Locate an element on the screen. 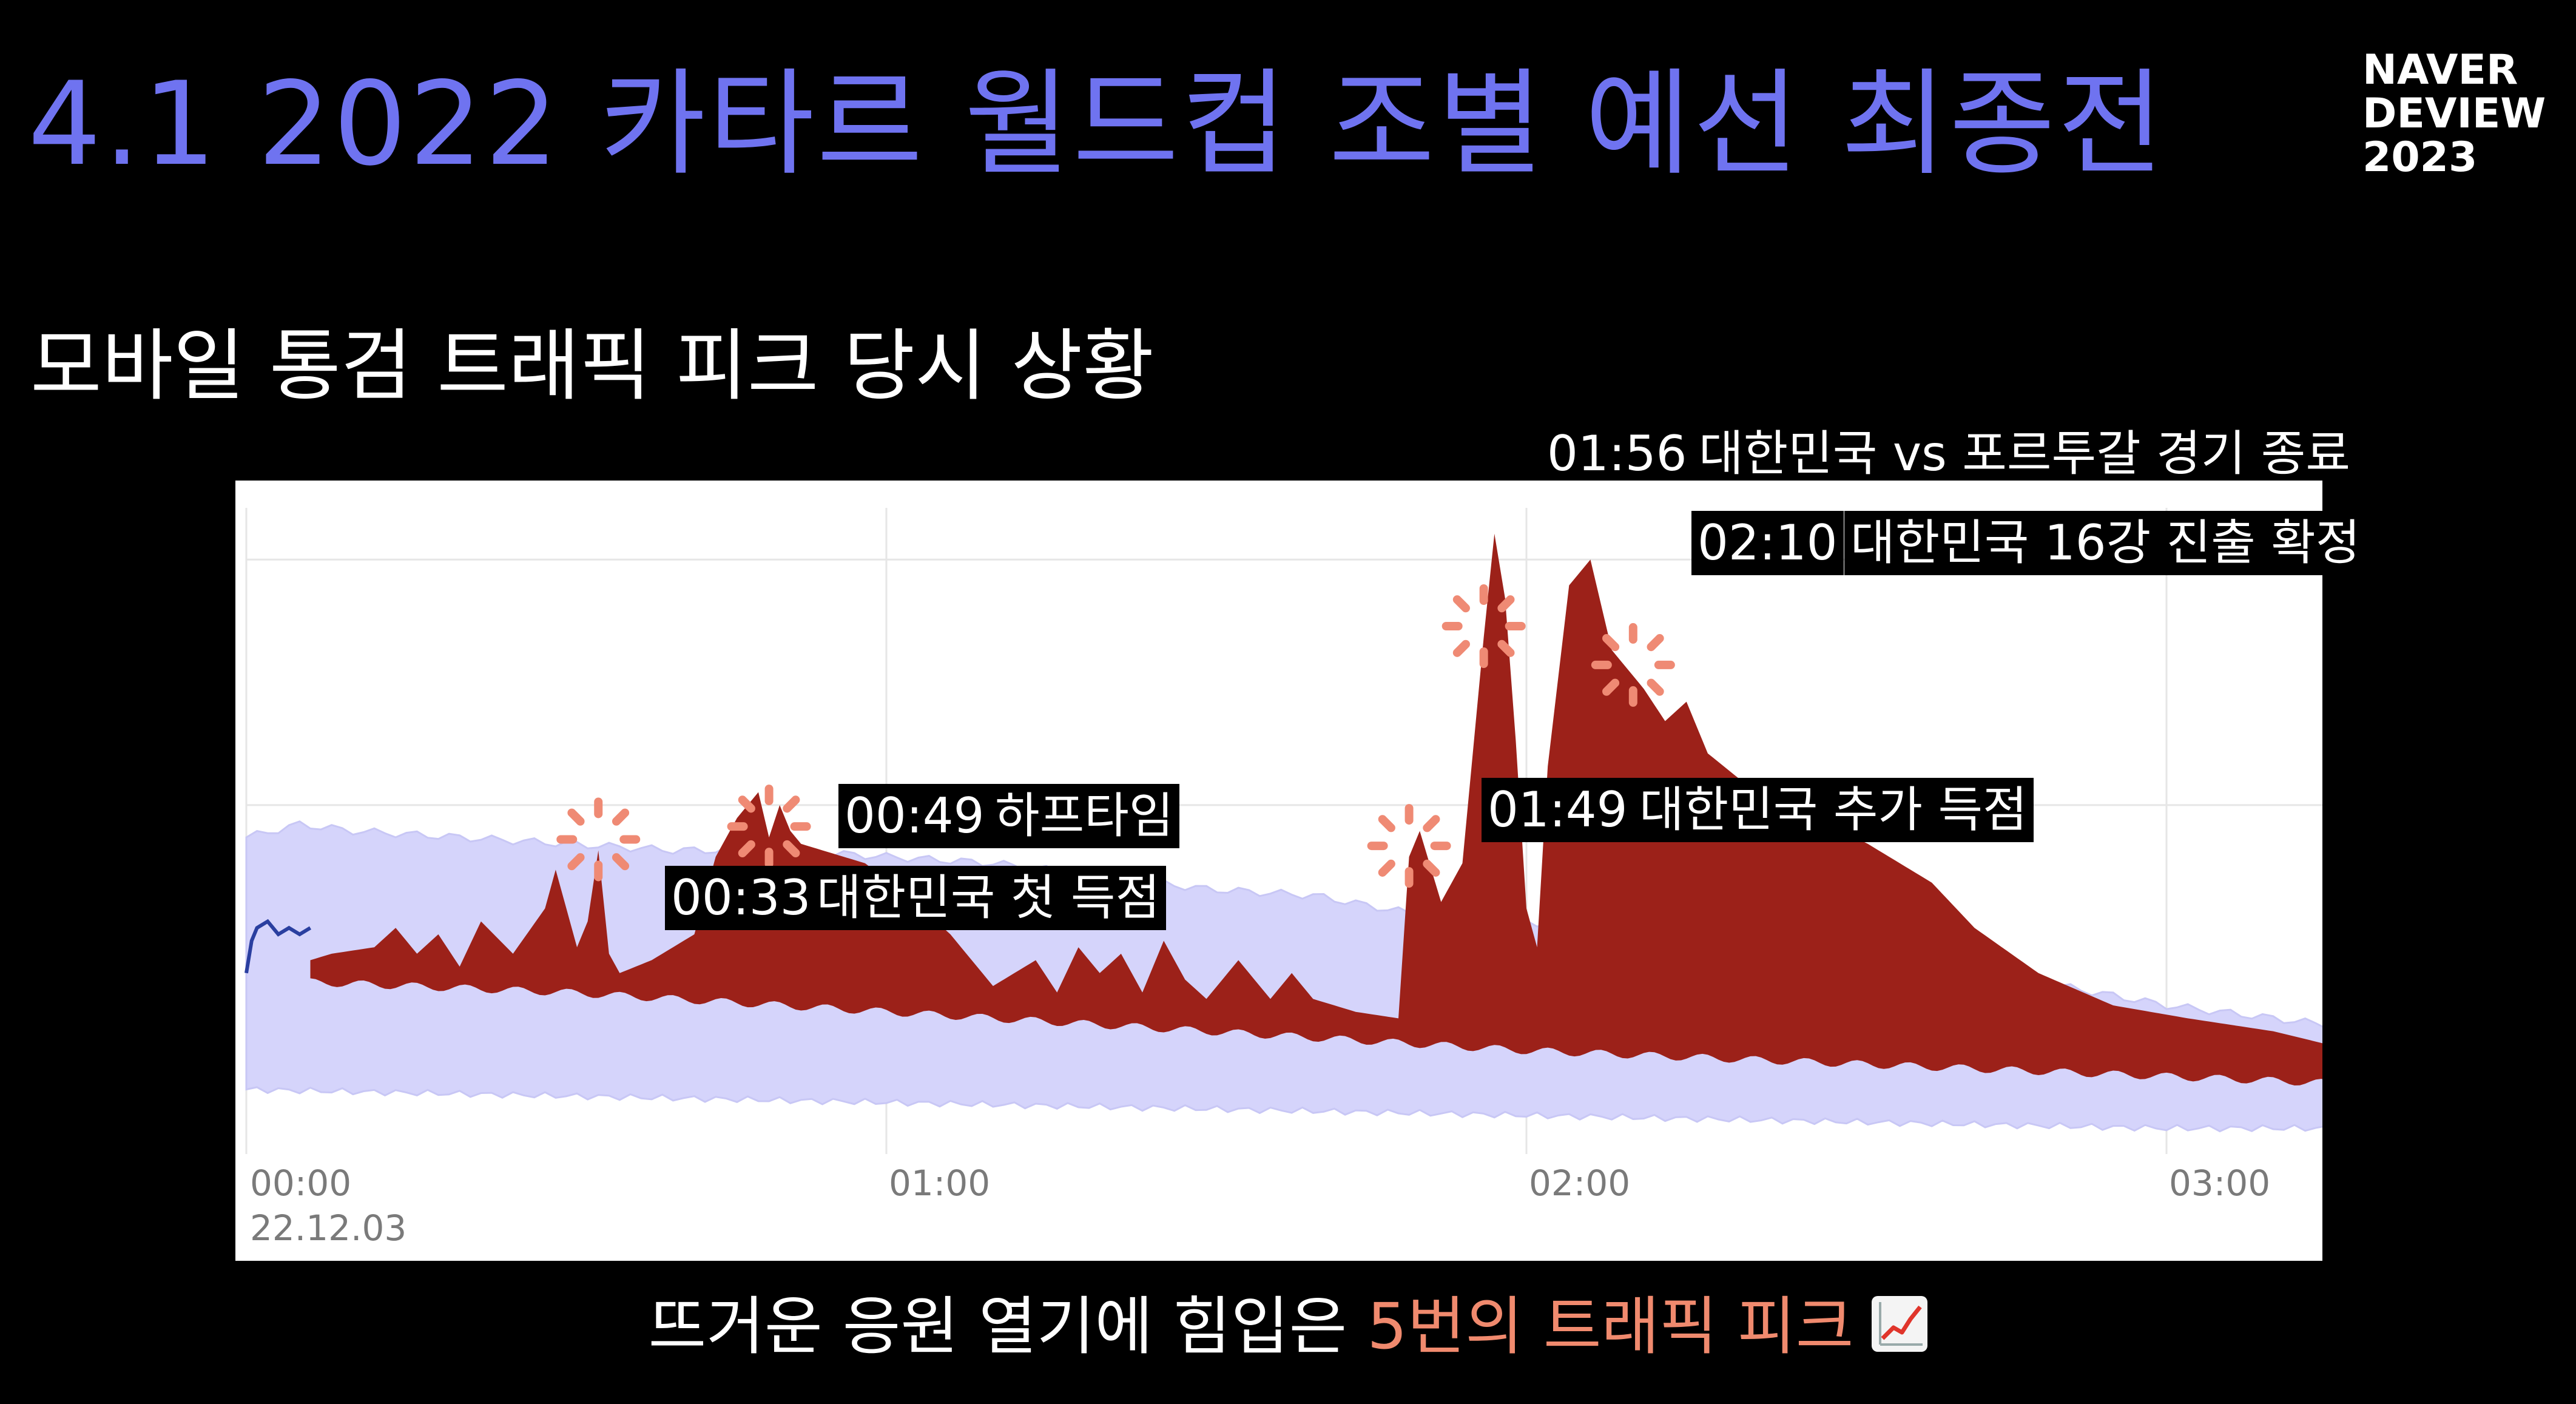 Image resolution: width=2576 pixels, height=1404 pixels. brand-line: 2023 is located at coordinates (2420, 157).